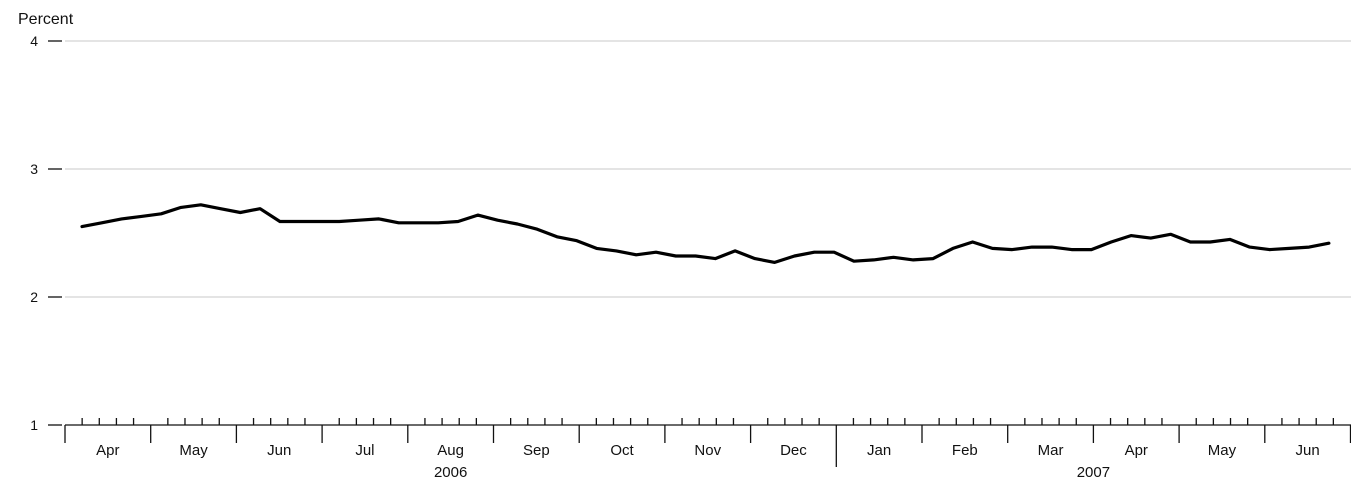 The height and width of the screenshot is (484, 1351). What do you see at coordinates (34, 425) in the screenshot?
I see `y-tick-label: 1` at bounding box center [34, 425].